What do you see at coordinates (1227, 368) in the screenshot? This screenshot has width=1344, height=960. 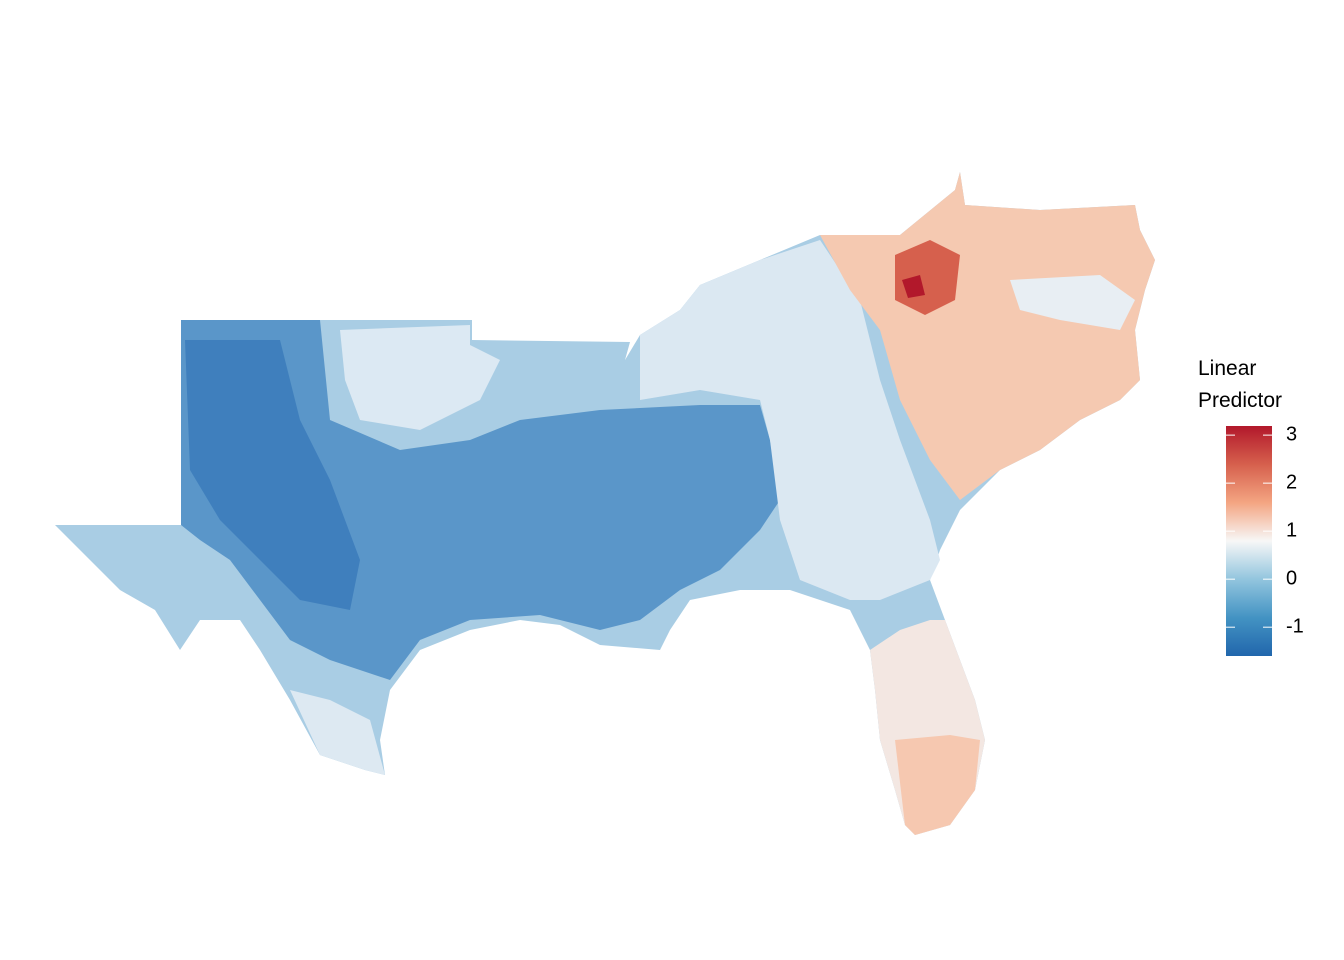 I see `legend-title: Linear` at bounding box center [1227, 368].